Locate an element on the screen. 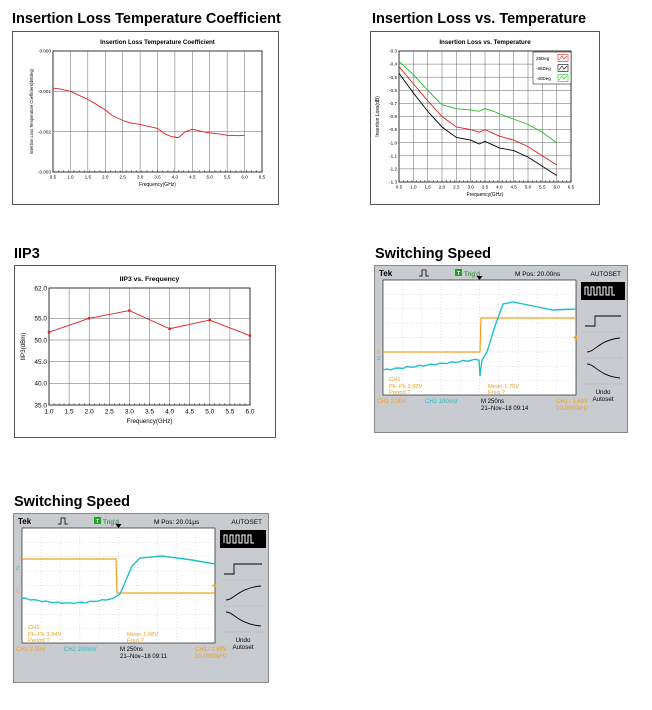 This screenshot has height=710, width=652. ch2-waveform is located at coordinates (118, 580).